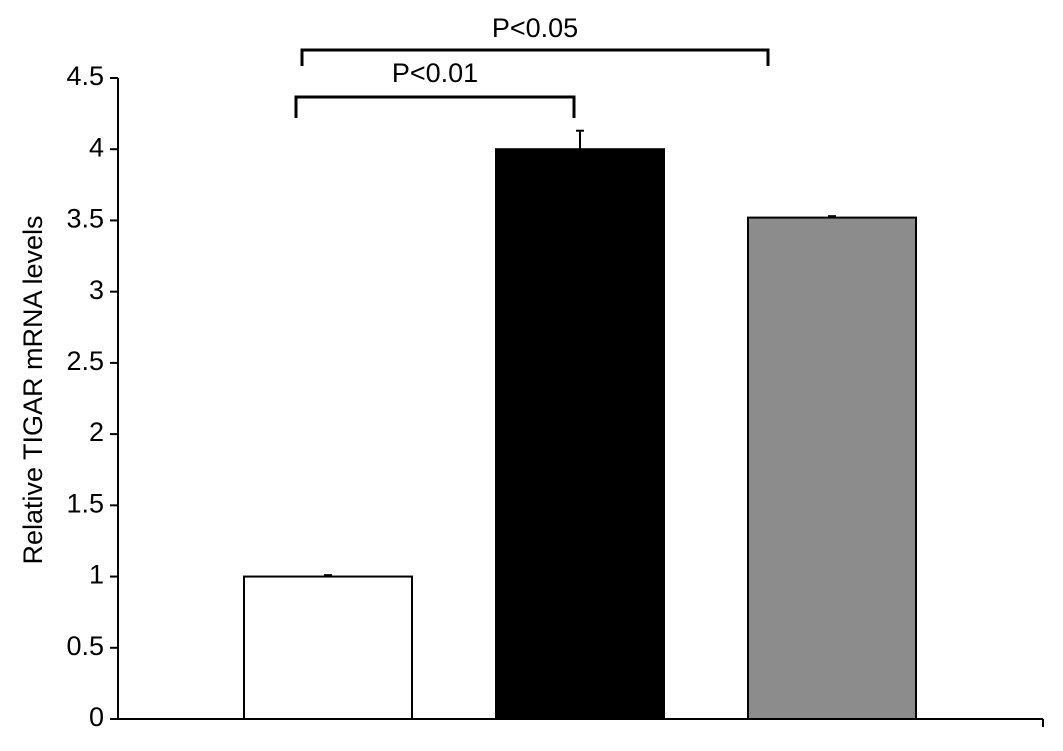 The width and height of the screenshot is (1063, 751). Describe the element at coordinates (96, 432) in the screenshot. I see `y-tick-label: 2` at that location.